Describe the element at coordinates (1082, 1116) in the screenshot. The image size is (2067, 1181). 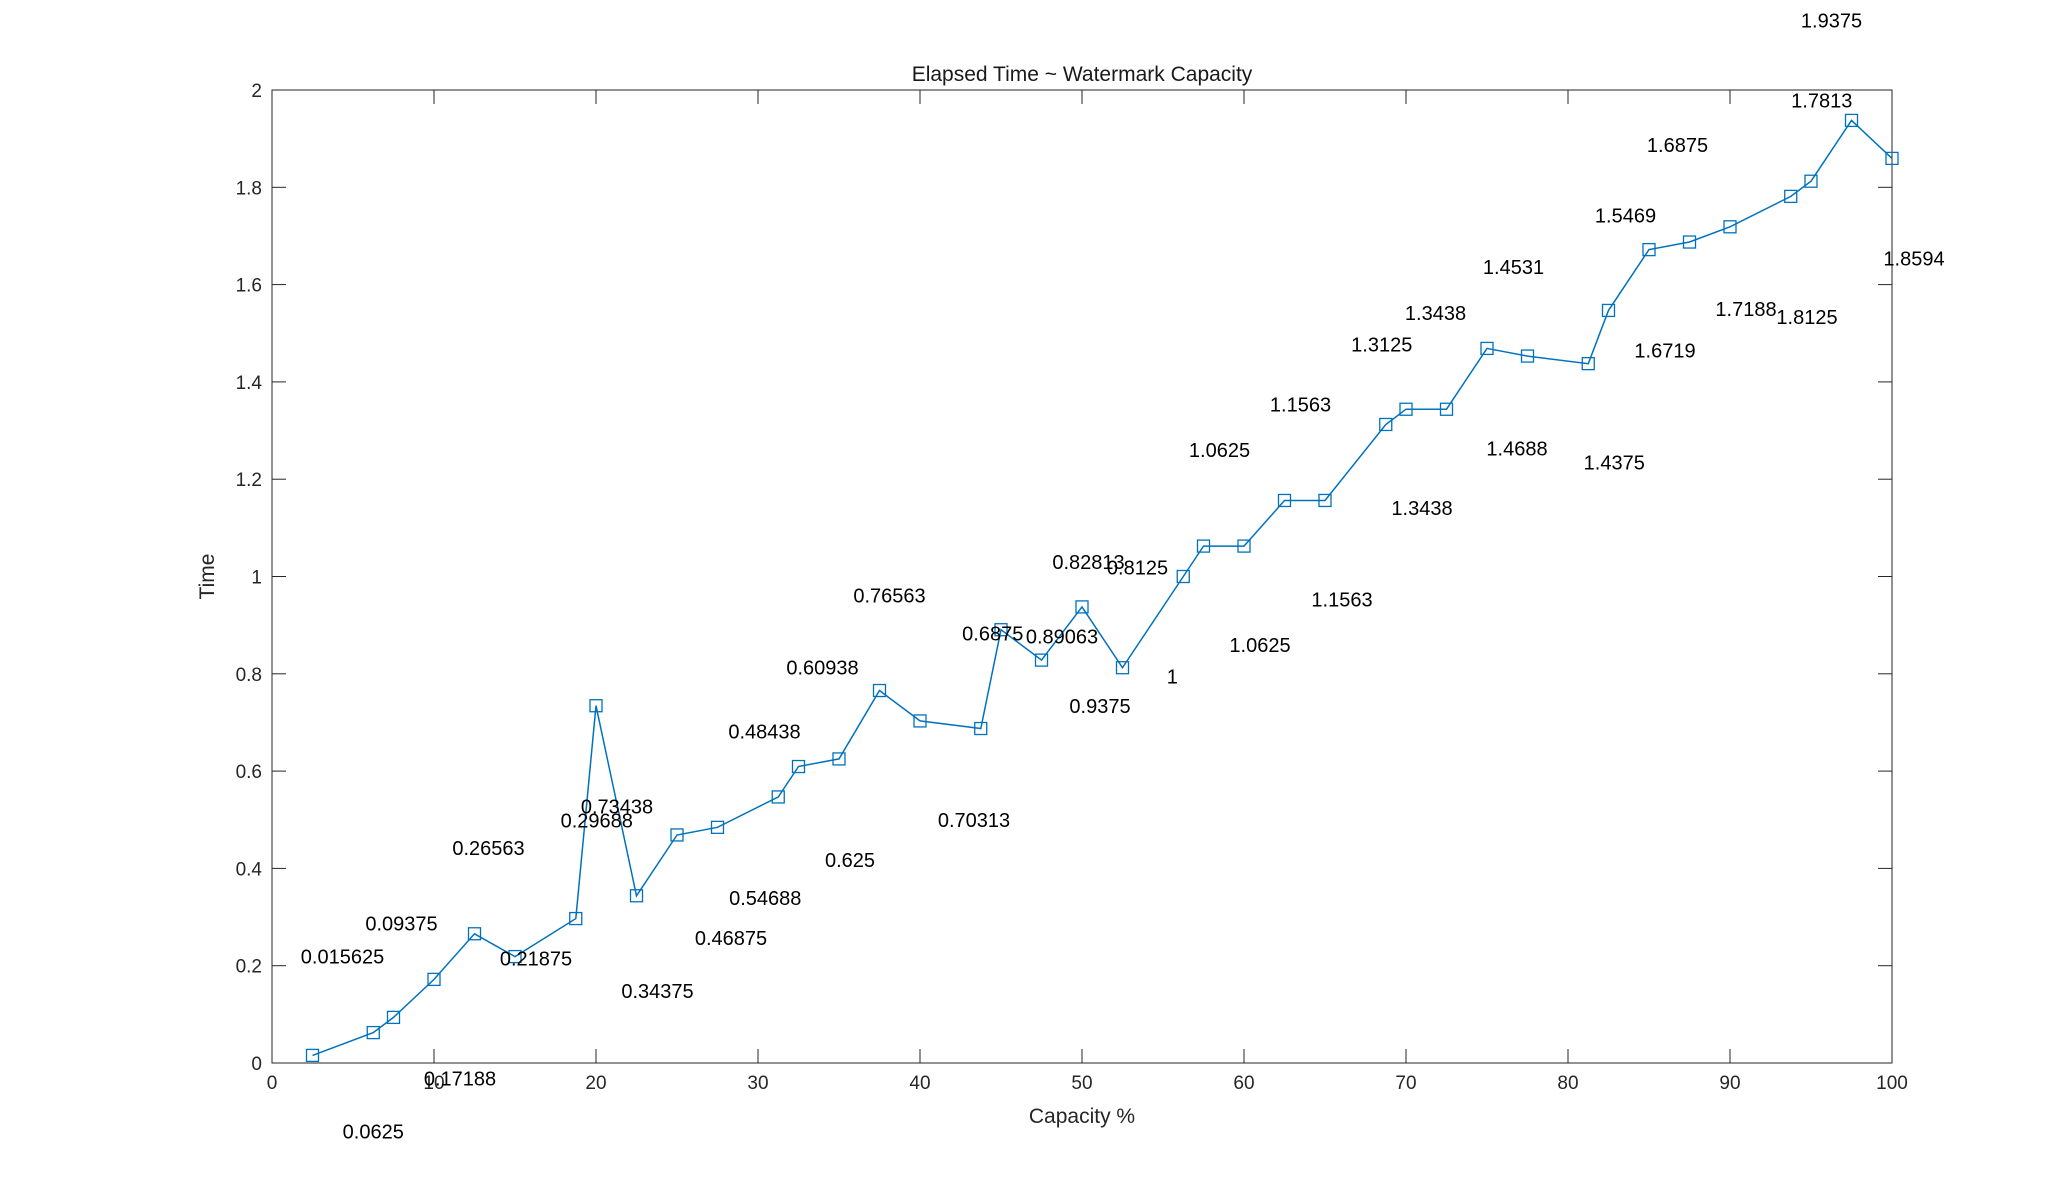
I see `x-axis-title: Capacity %` at that location.